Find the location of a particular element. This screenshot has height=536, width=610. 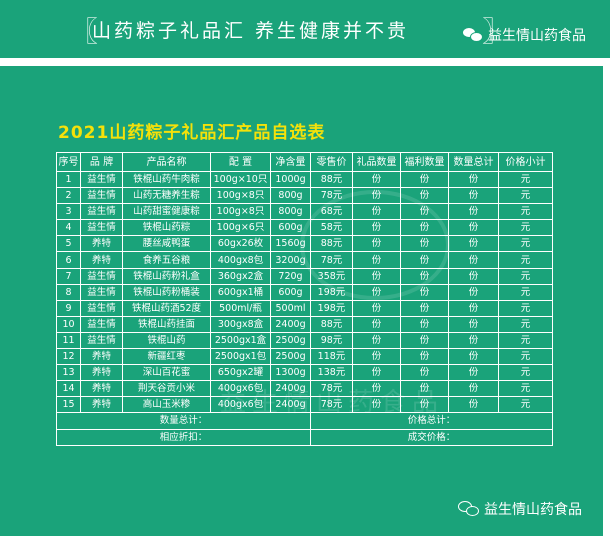

net-weight-cell: 500ml is located at coordinates (290, 308).